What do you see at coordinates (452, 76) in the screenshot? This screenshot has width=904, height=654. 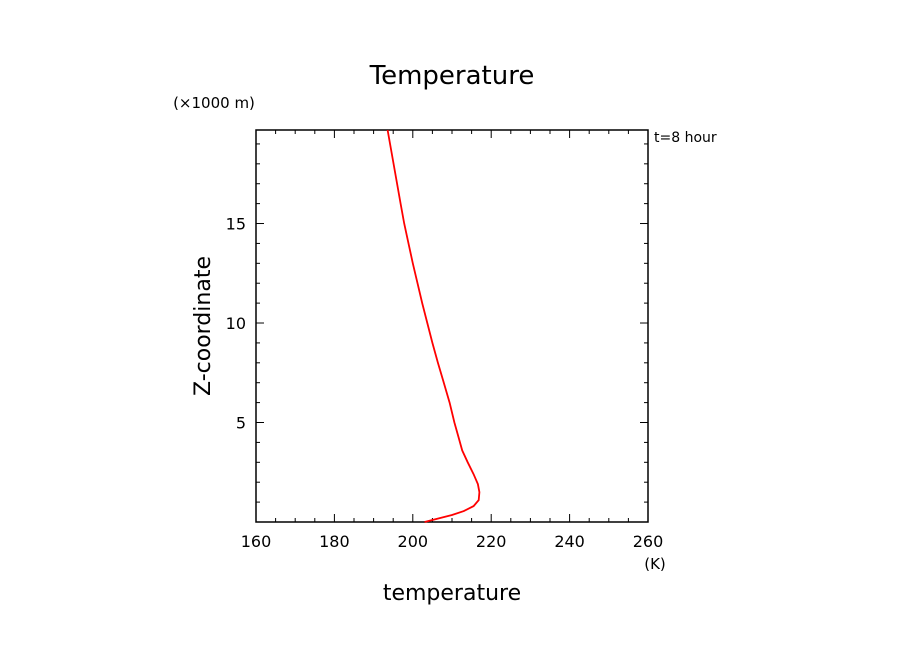 I see `chart-title: Temperature` at bounding box center [452, 76].